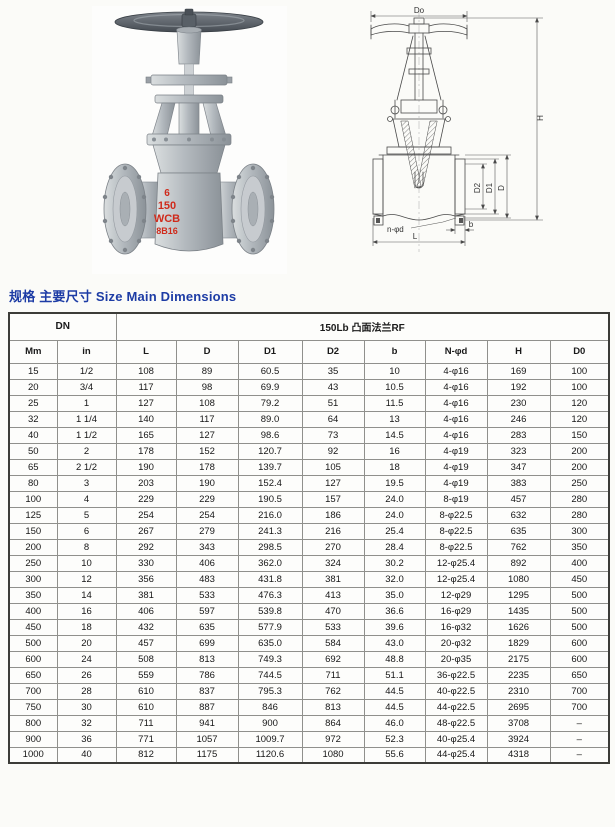  Describe the element at coordinates (146, 419) in the screenshot. I see `table-cell: 140` at that location.